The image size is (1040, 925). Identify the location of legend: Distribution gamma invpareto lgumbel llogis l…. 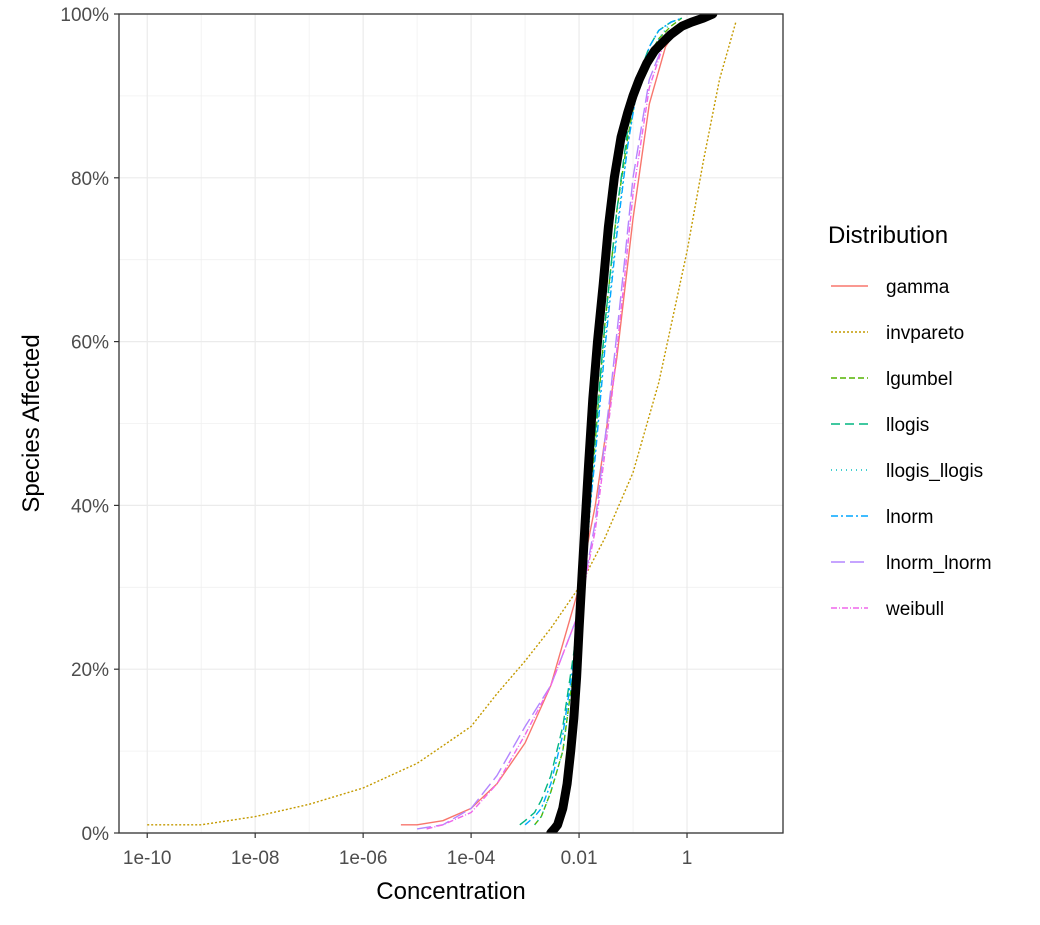
(910, 421).